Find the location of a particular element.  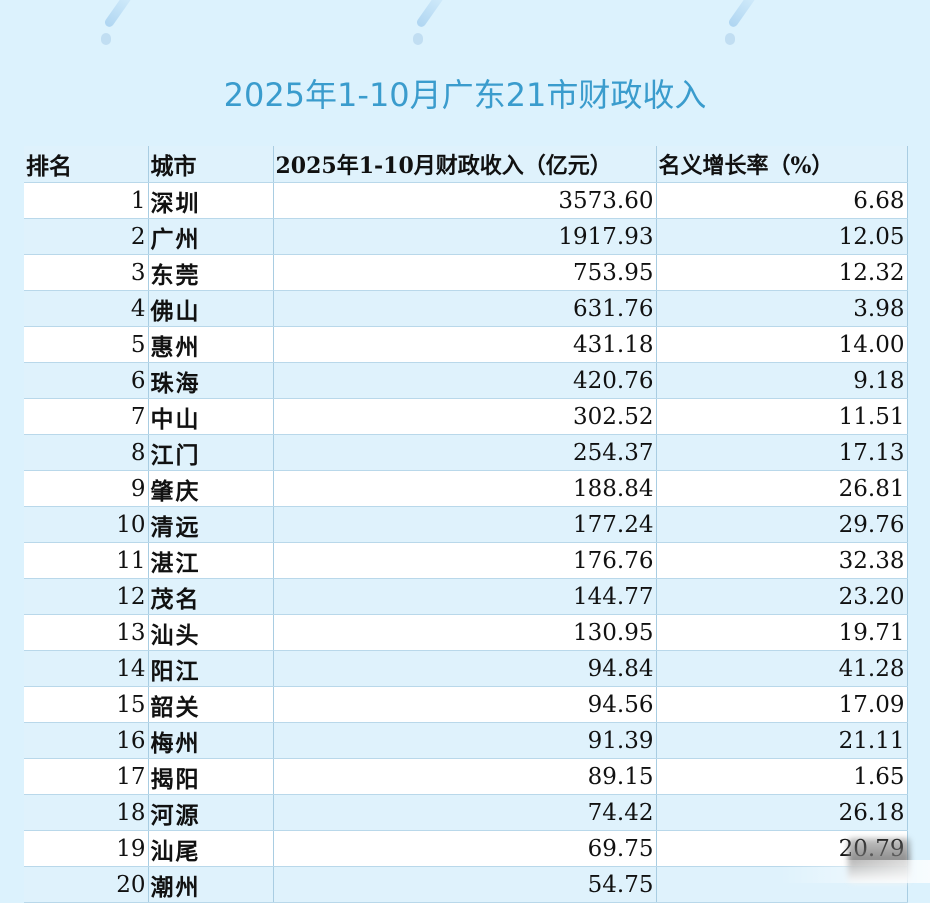

city-cell: 中山 is located at coordinates (211, 416).